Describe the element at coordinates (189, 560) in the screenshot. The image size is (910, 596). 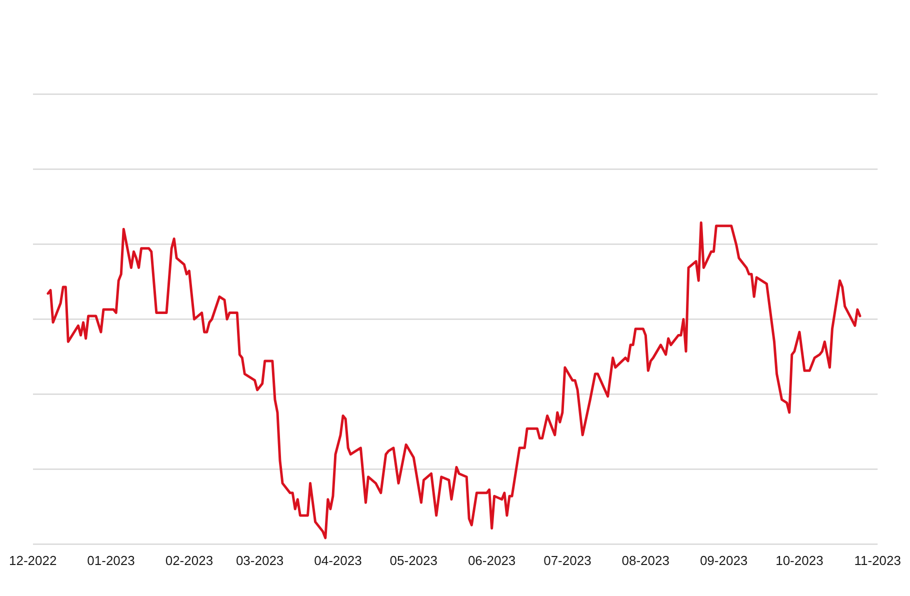
I see `x-tick-label: 02-2023` at that location.